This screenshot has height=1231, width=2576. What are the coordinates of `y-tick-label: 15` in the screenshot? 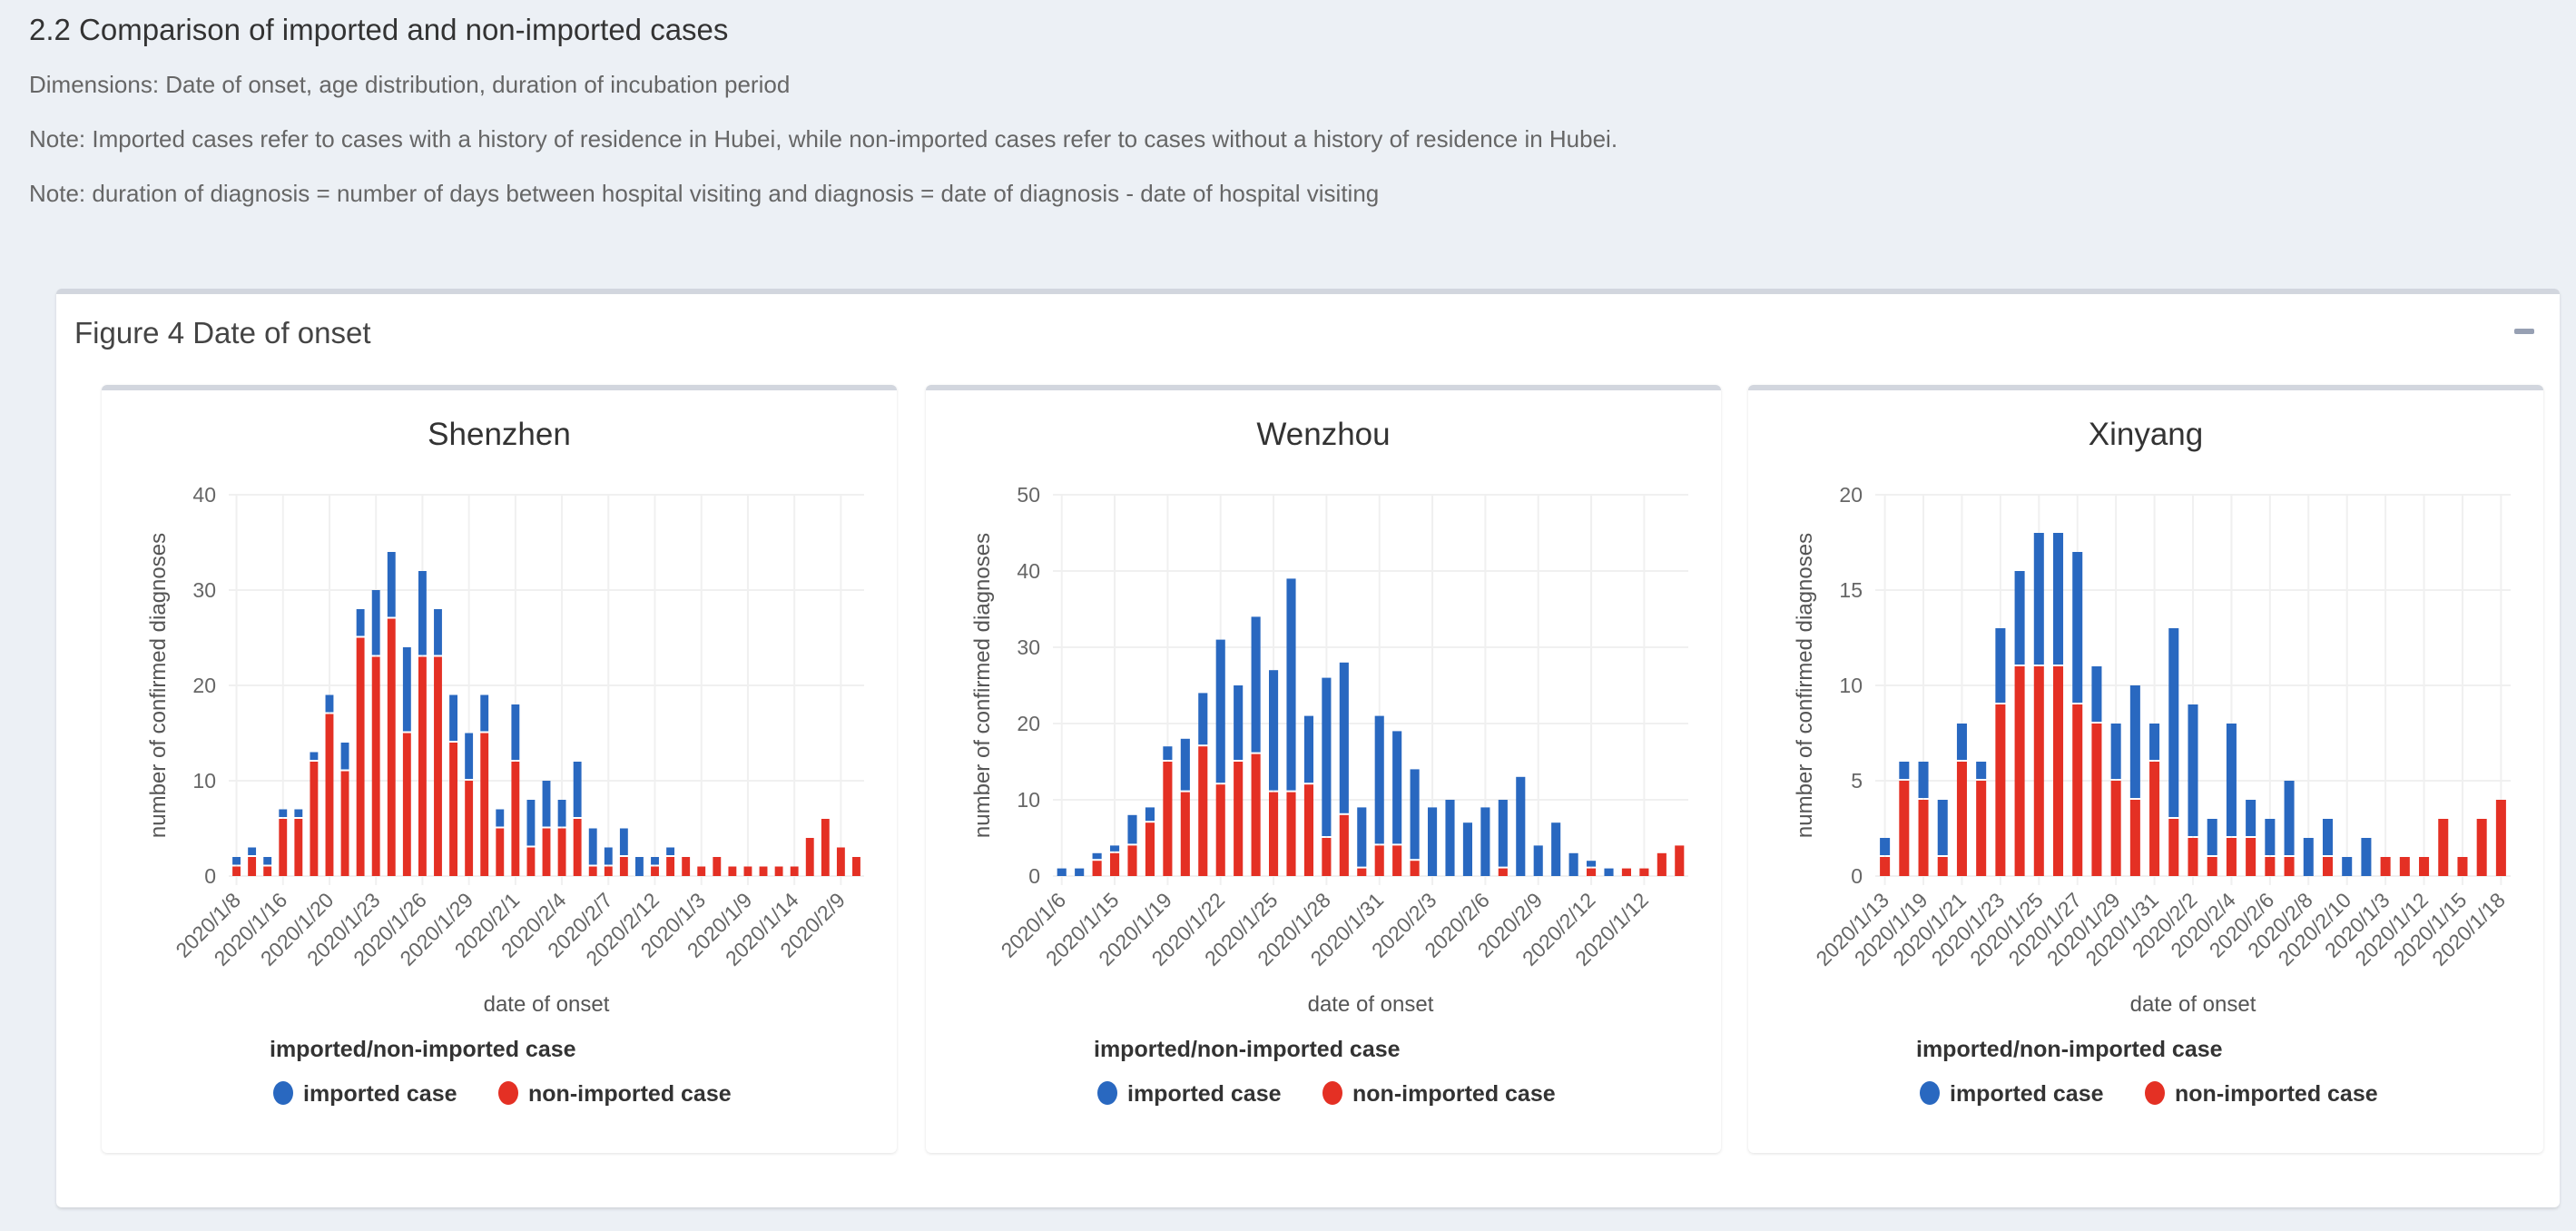 It's located at (1851, 590).